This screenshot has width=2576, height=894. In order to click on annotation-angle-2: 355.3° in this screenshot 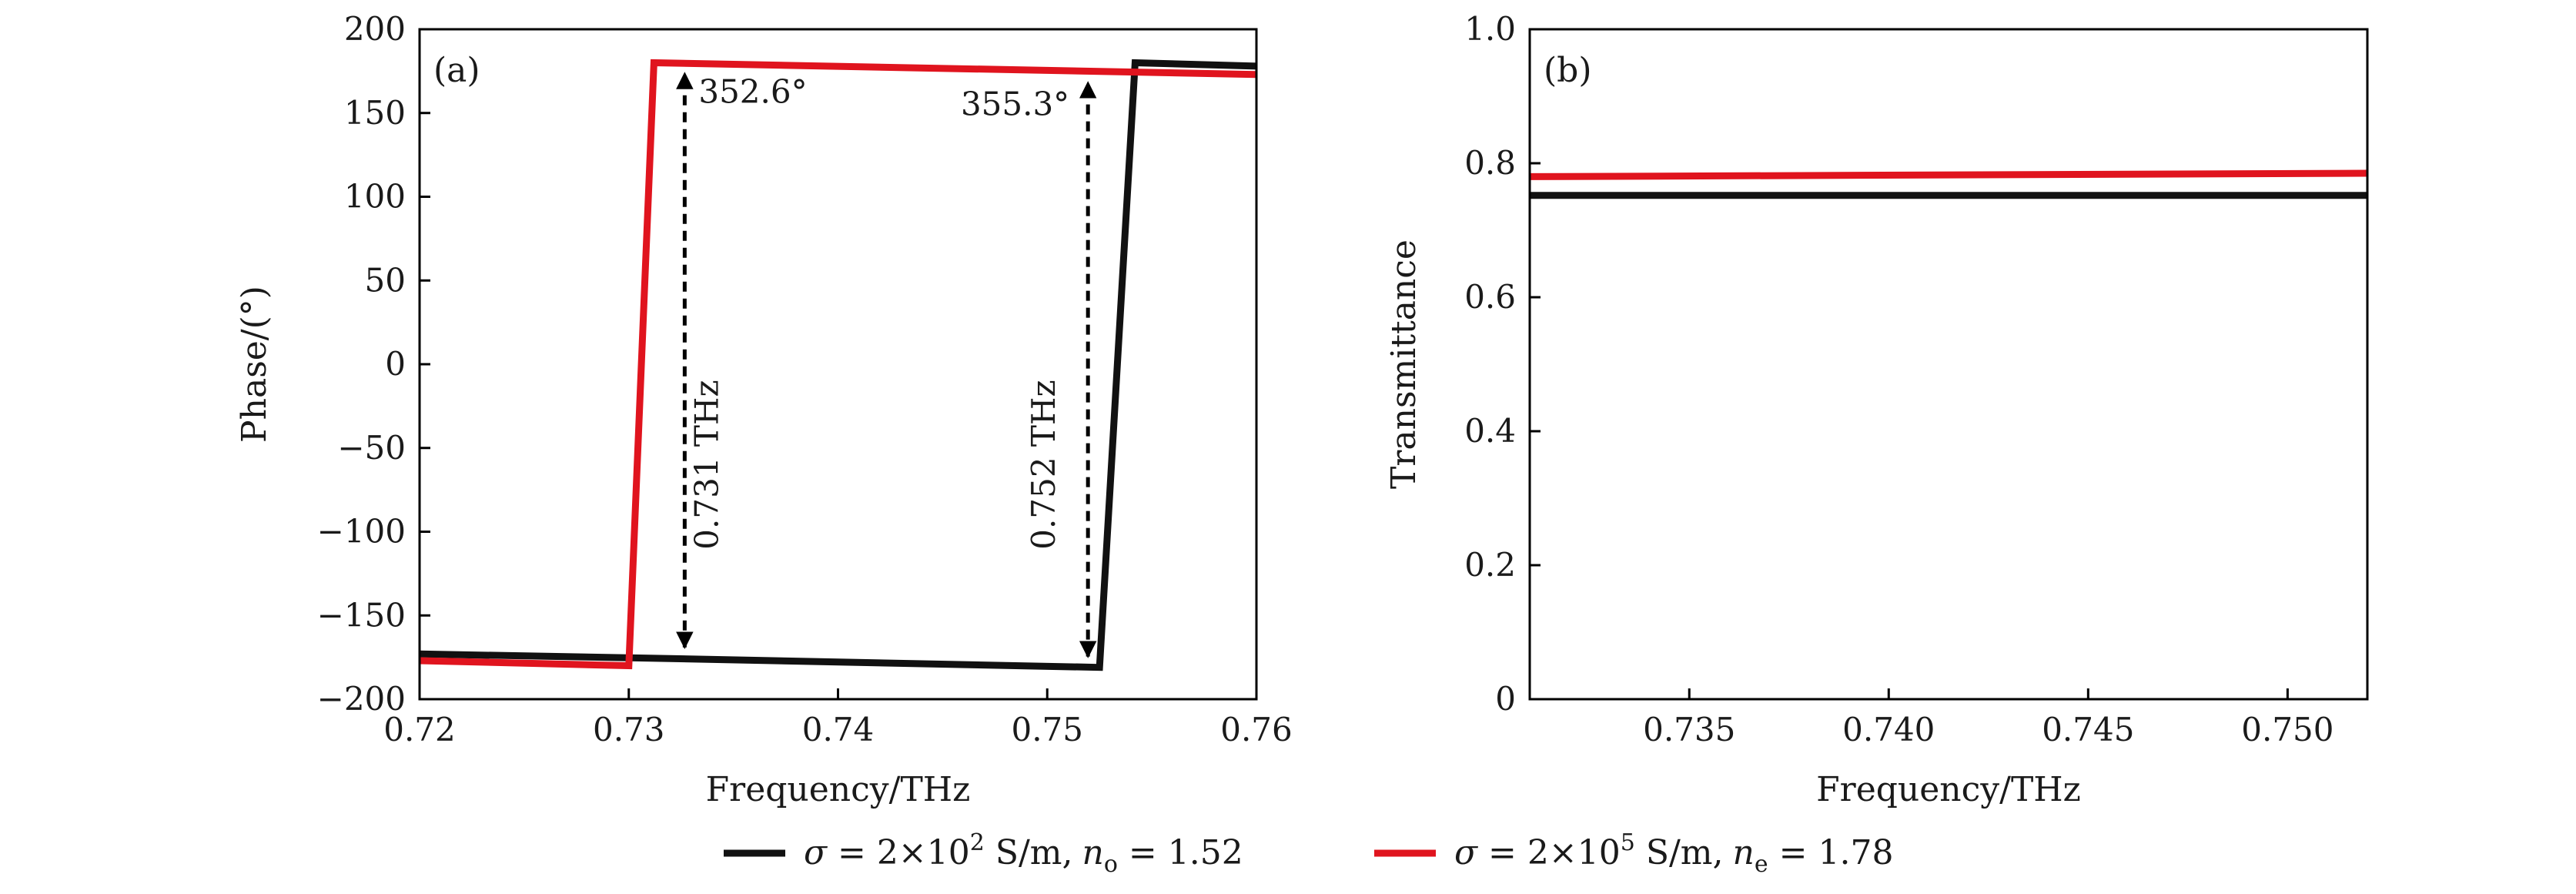, I will do `click(1015, 104)`.